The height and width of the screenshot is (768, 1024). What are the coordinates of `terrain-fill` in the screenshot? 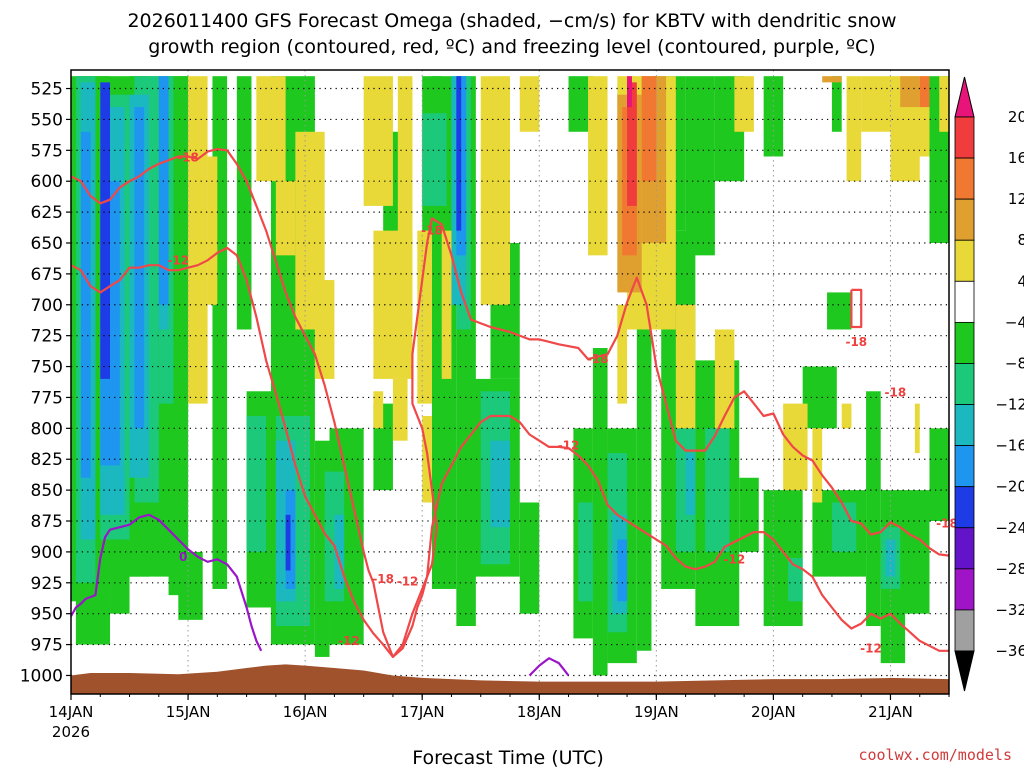 It's located at (510, 679).